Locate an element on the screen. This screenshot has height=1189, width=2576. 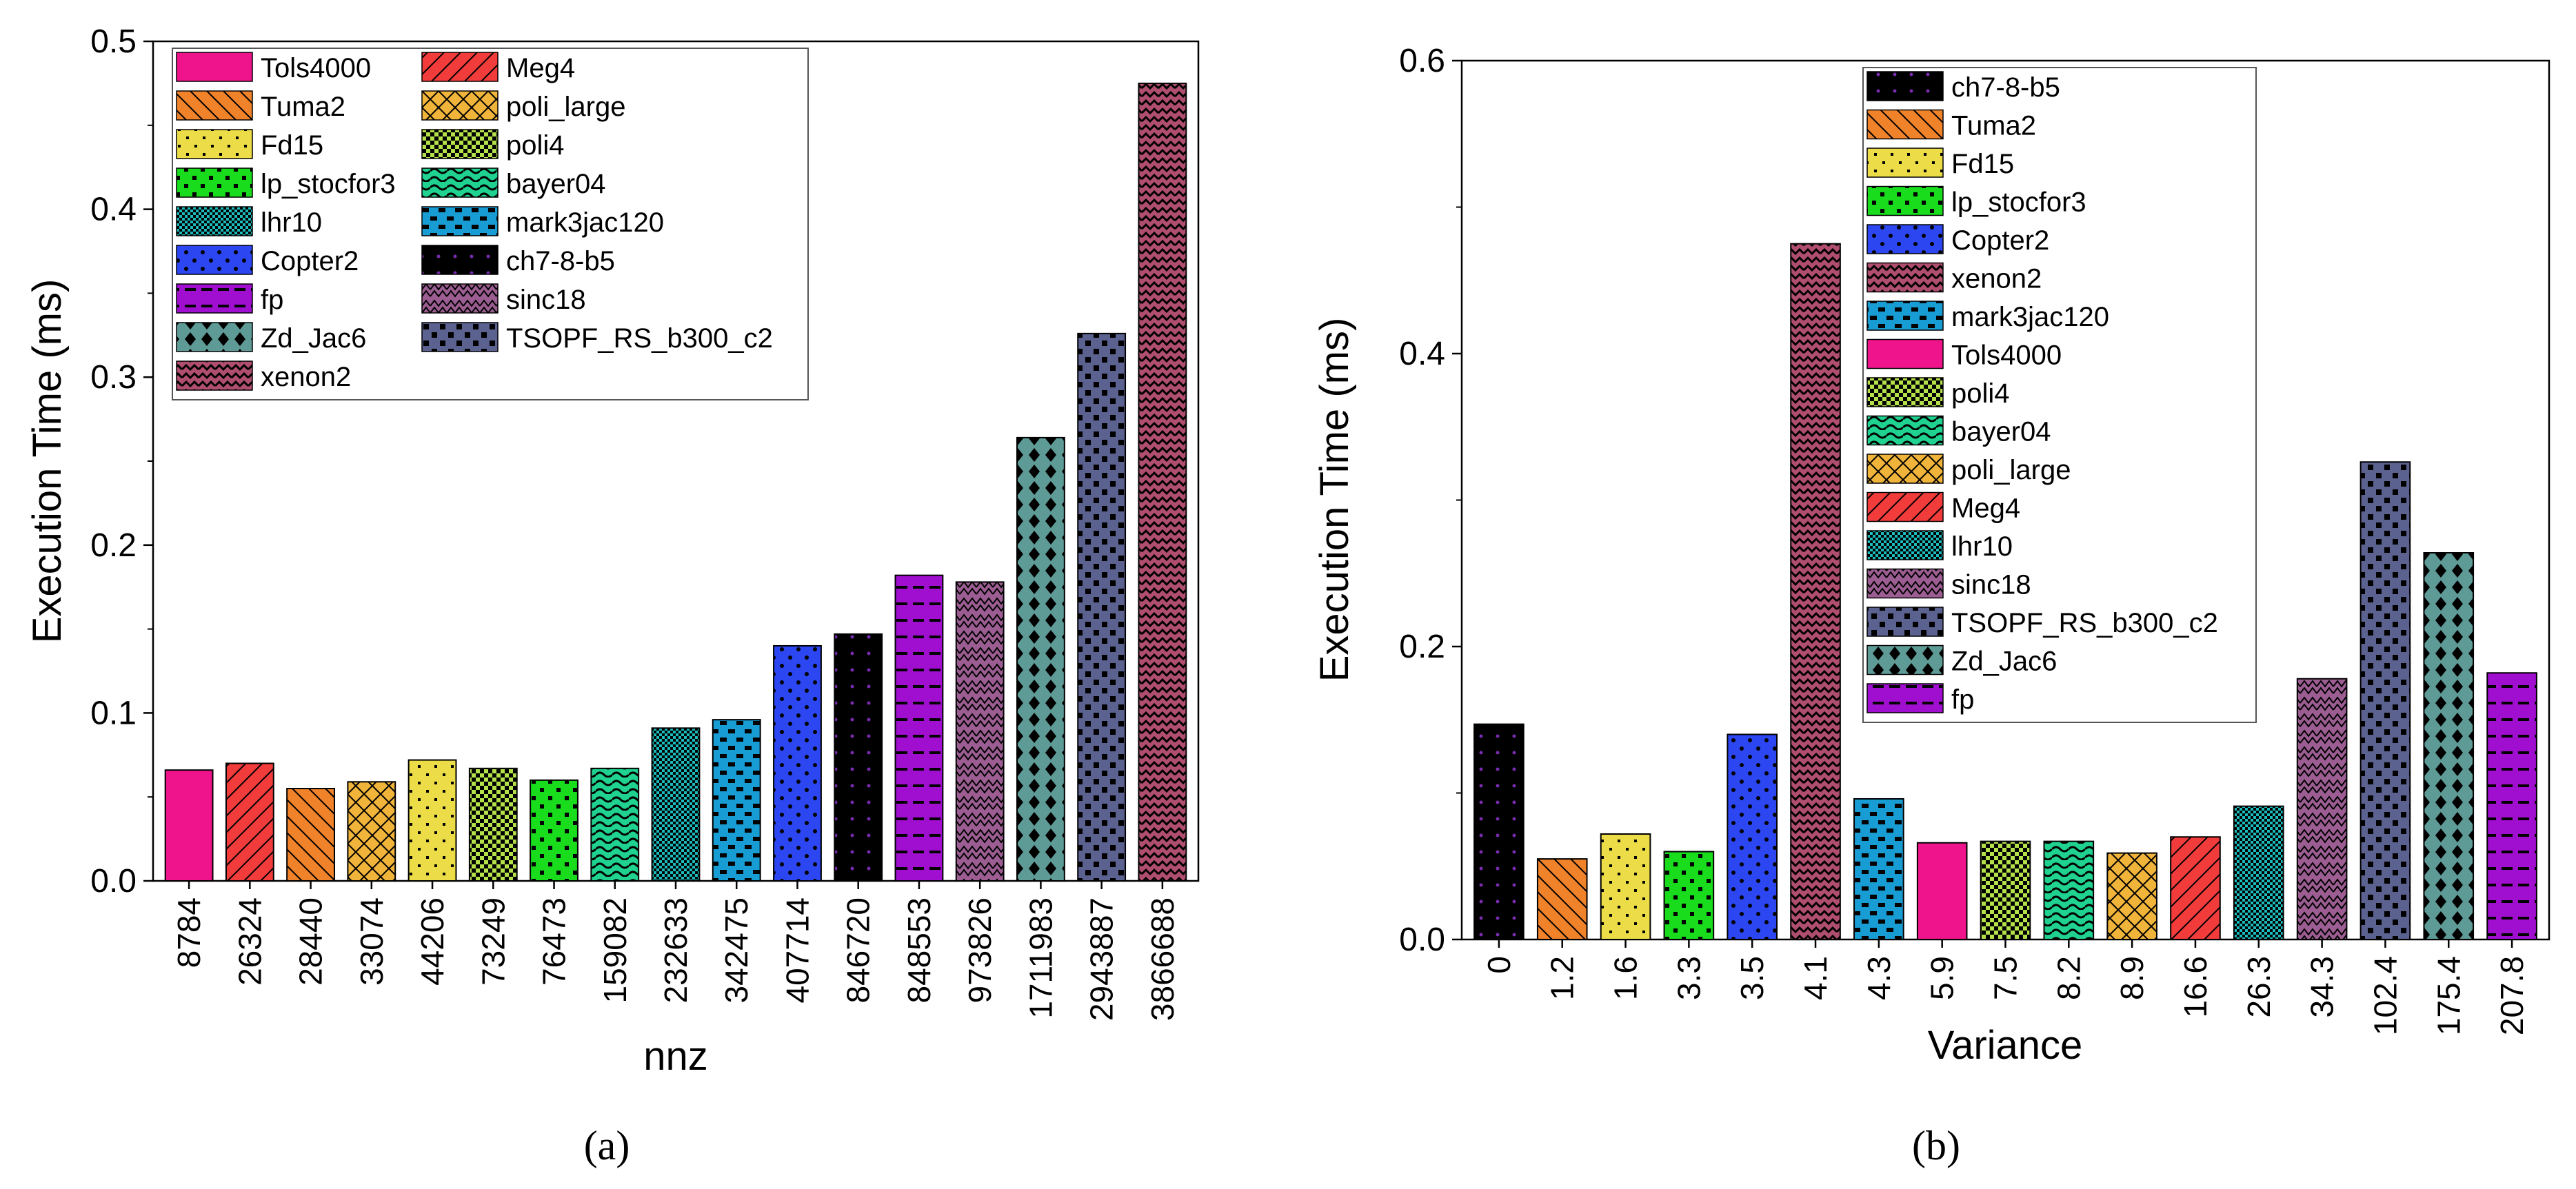
chart-b-xlabel: Variance is located at coordinates (2005, 1045).